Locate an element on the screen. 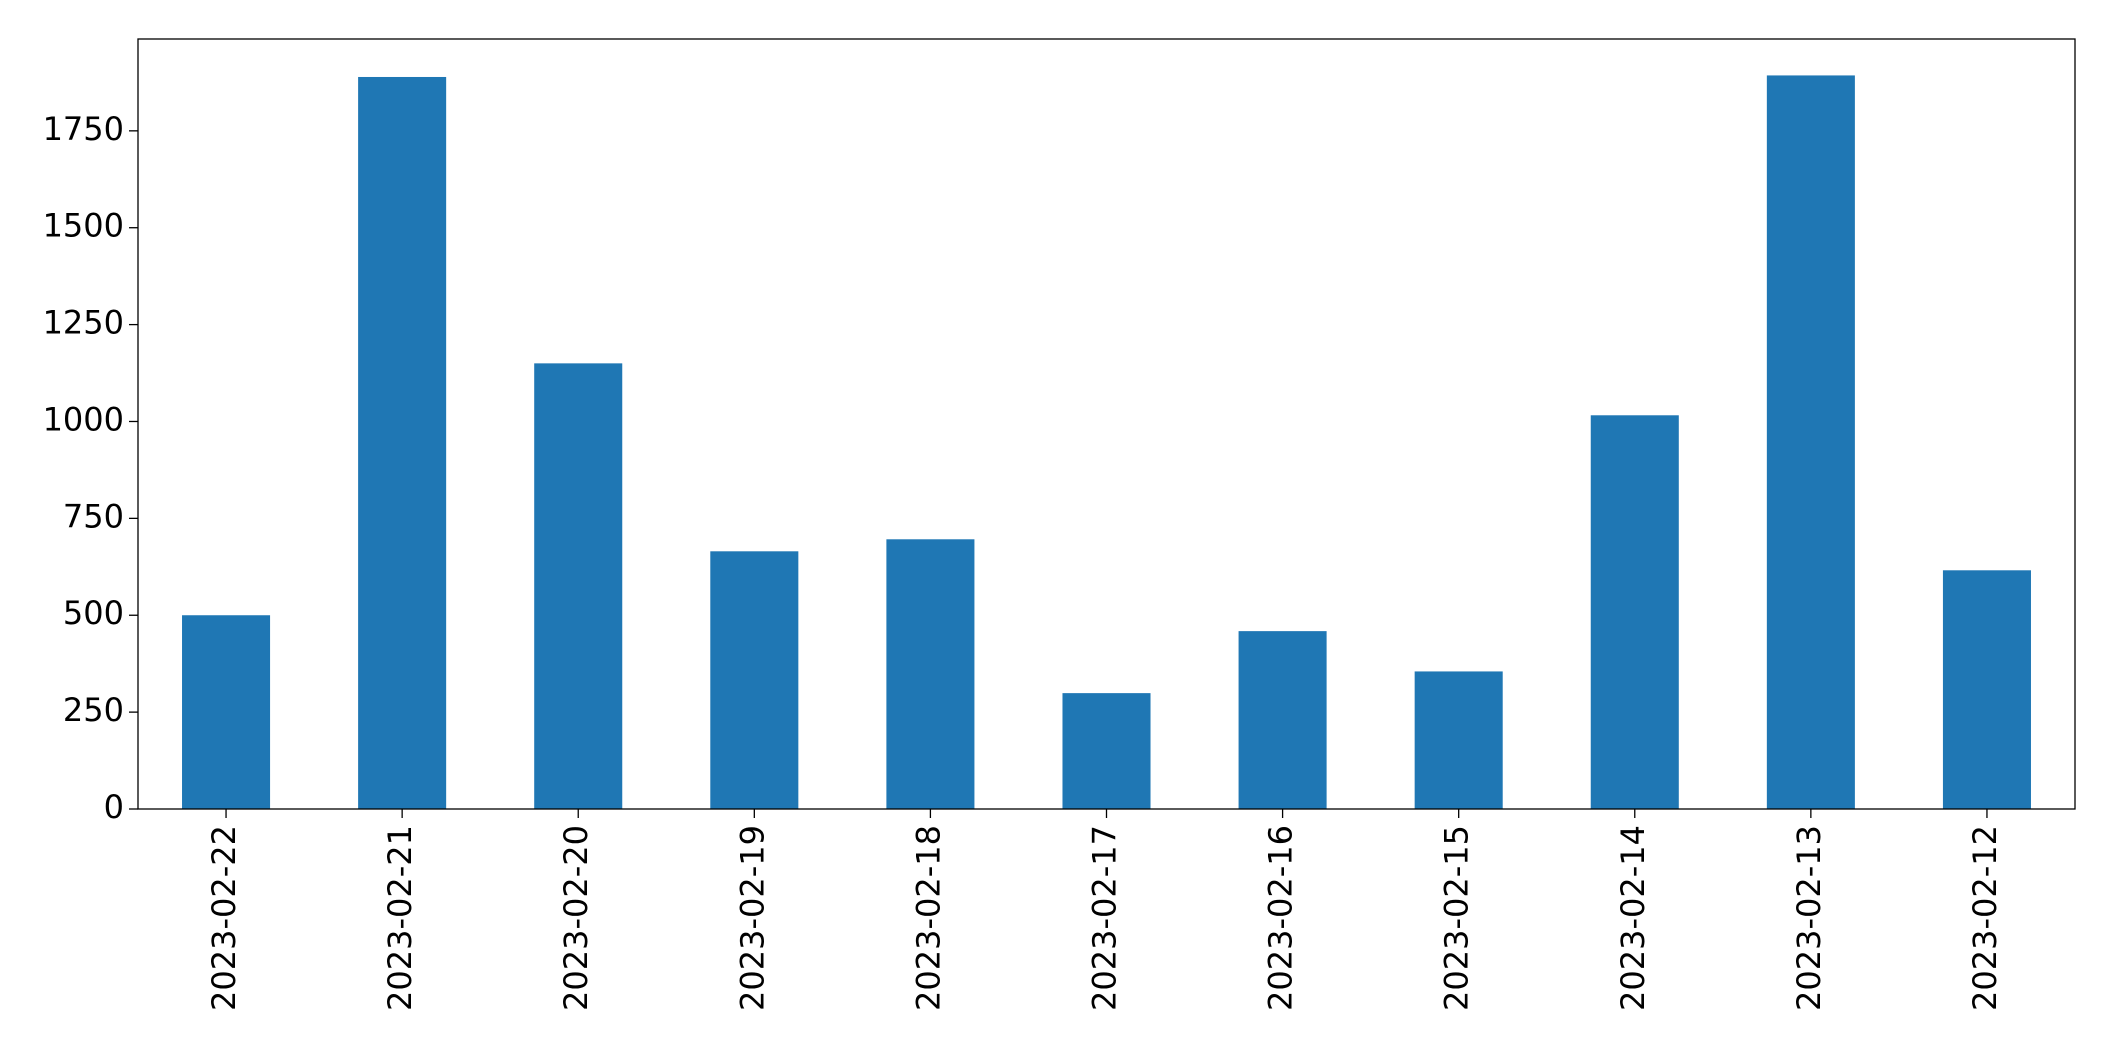  y-tick-label: 750 is located at coordinates (93, 516).